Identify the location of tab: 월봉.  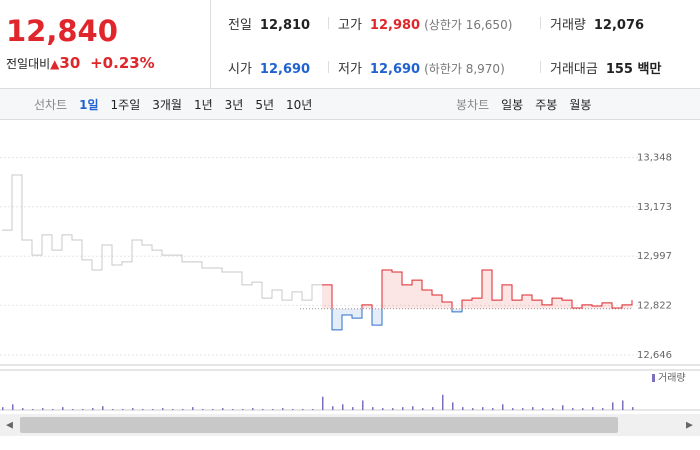
(580, 105).